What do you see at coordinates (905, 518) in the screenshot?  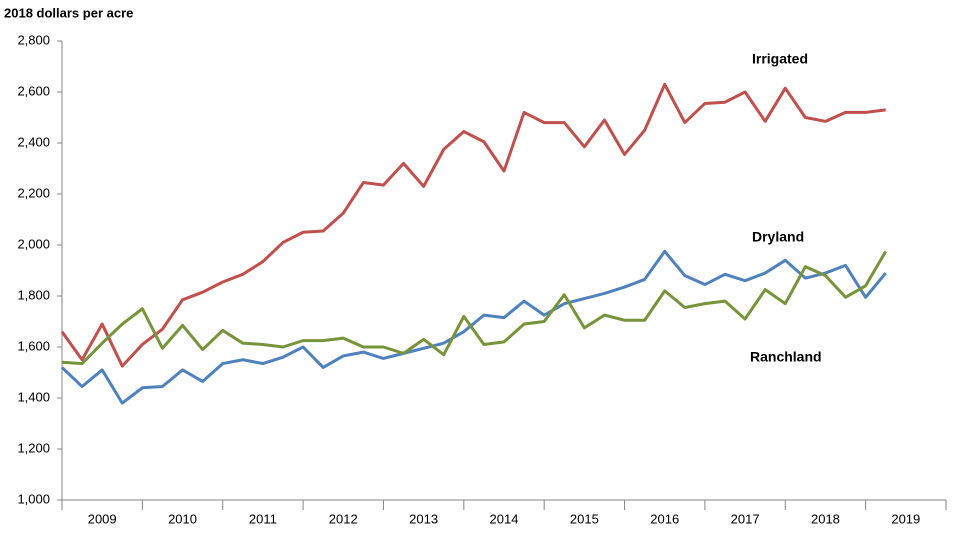 I see `x-tick-label: 2019` at bounding box center [905, 518].